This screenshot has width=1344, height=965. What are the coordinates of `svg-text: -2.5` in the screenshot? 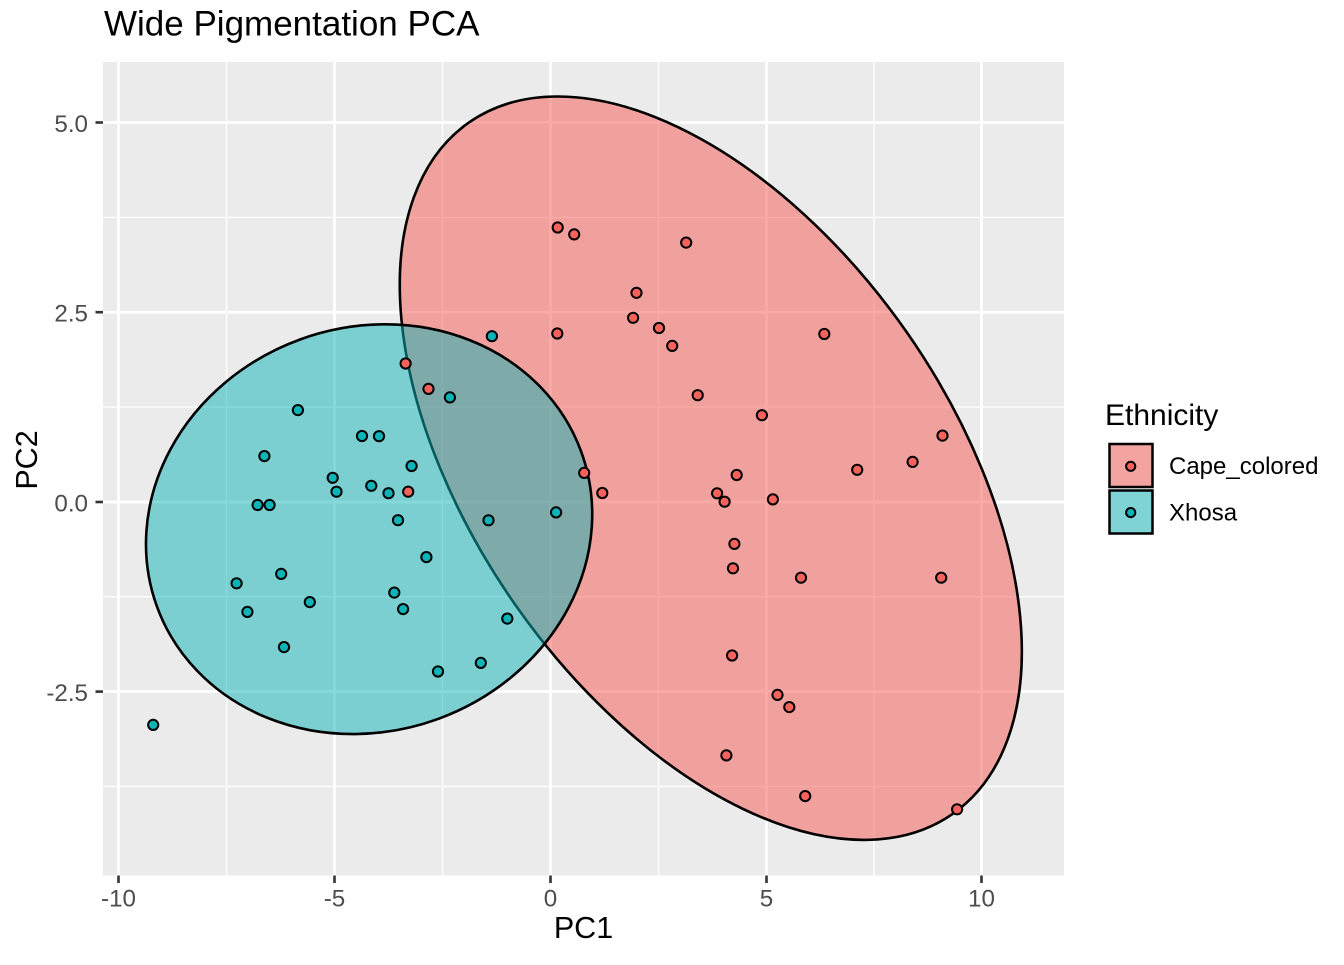 It's located at (67, 693).